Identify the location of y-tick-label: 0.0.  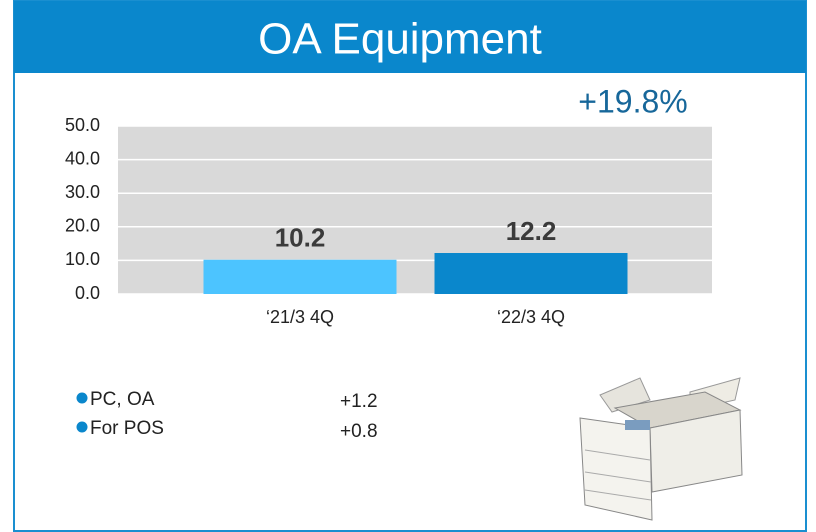
(87, 293).